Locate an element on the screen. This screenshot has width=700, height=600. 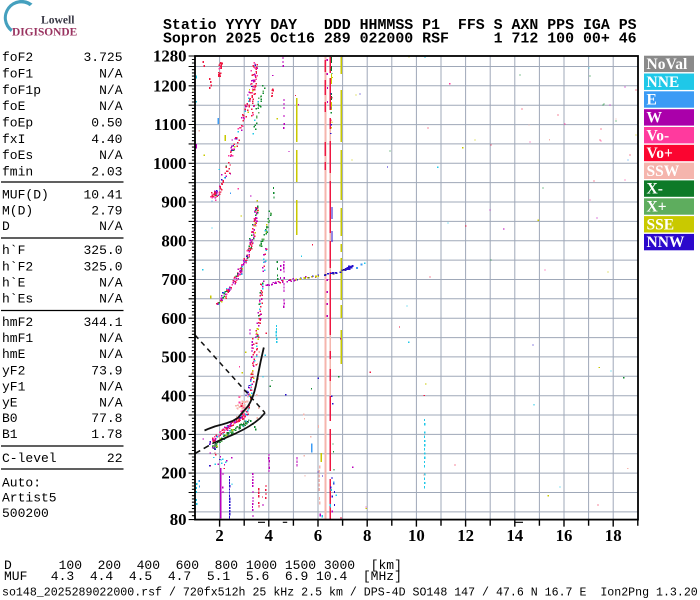
svg-text: 8 is located at coordinates (367, 535).